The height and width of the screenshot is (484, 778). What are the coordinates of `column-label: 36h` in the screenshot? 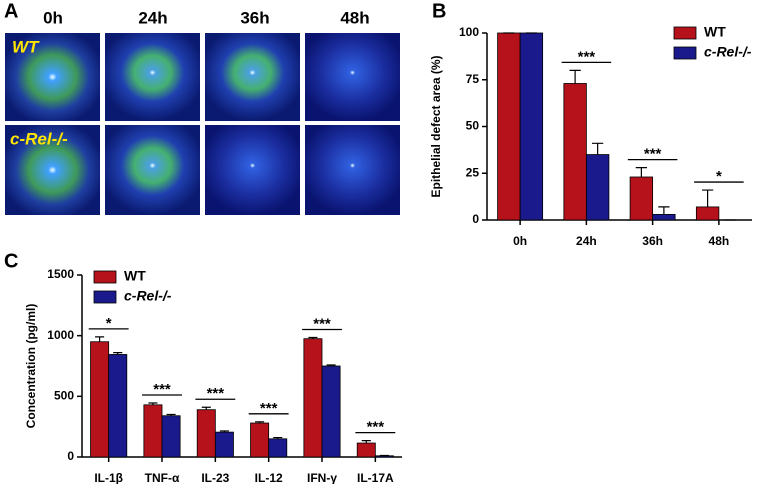 It's located at (254, 17).